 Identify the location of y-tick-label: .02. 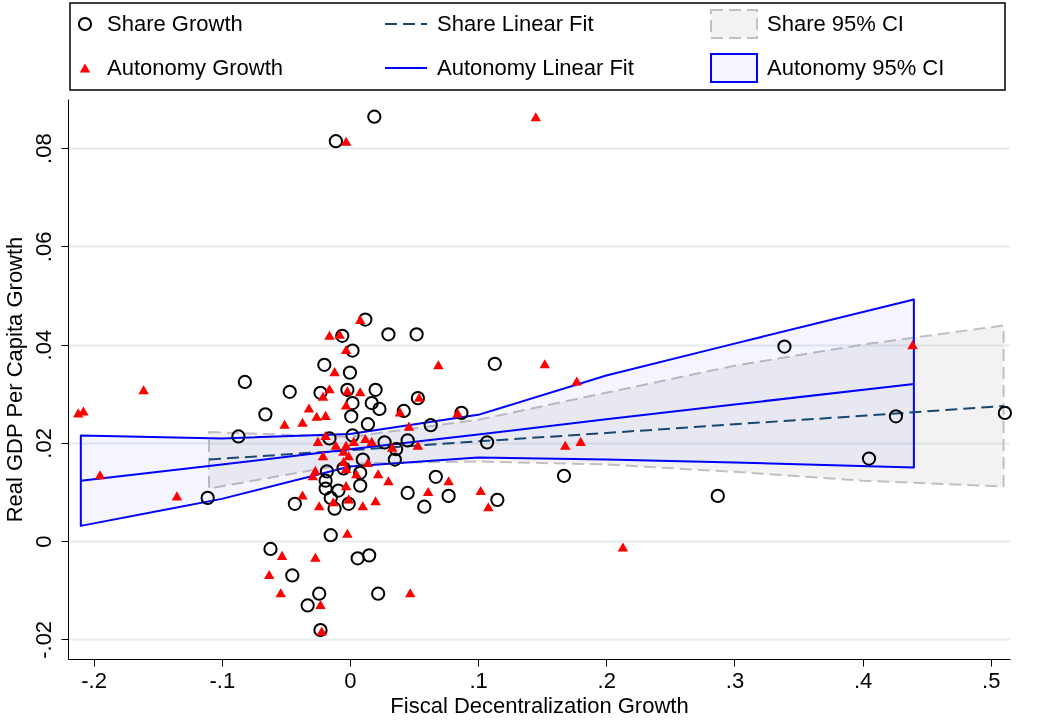
(43, 443).